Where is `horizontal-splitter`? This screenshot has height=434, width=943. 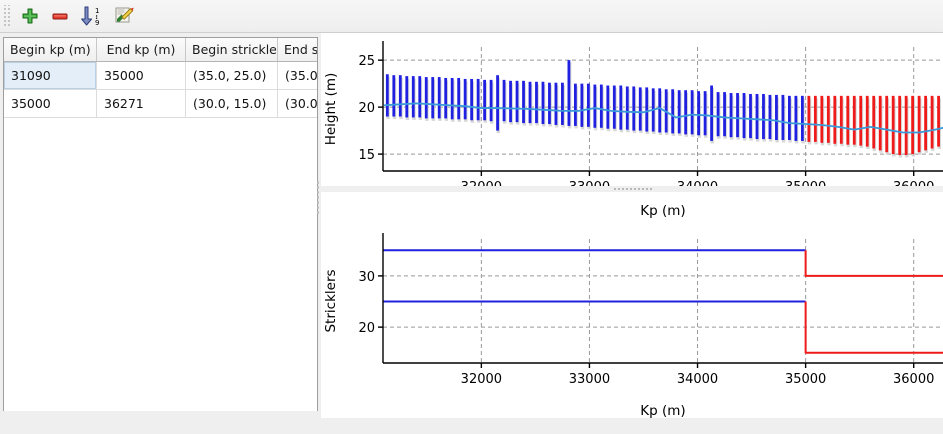 horizontal-splitter is located at coordinates (632, 189).